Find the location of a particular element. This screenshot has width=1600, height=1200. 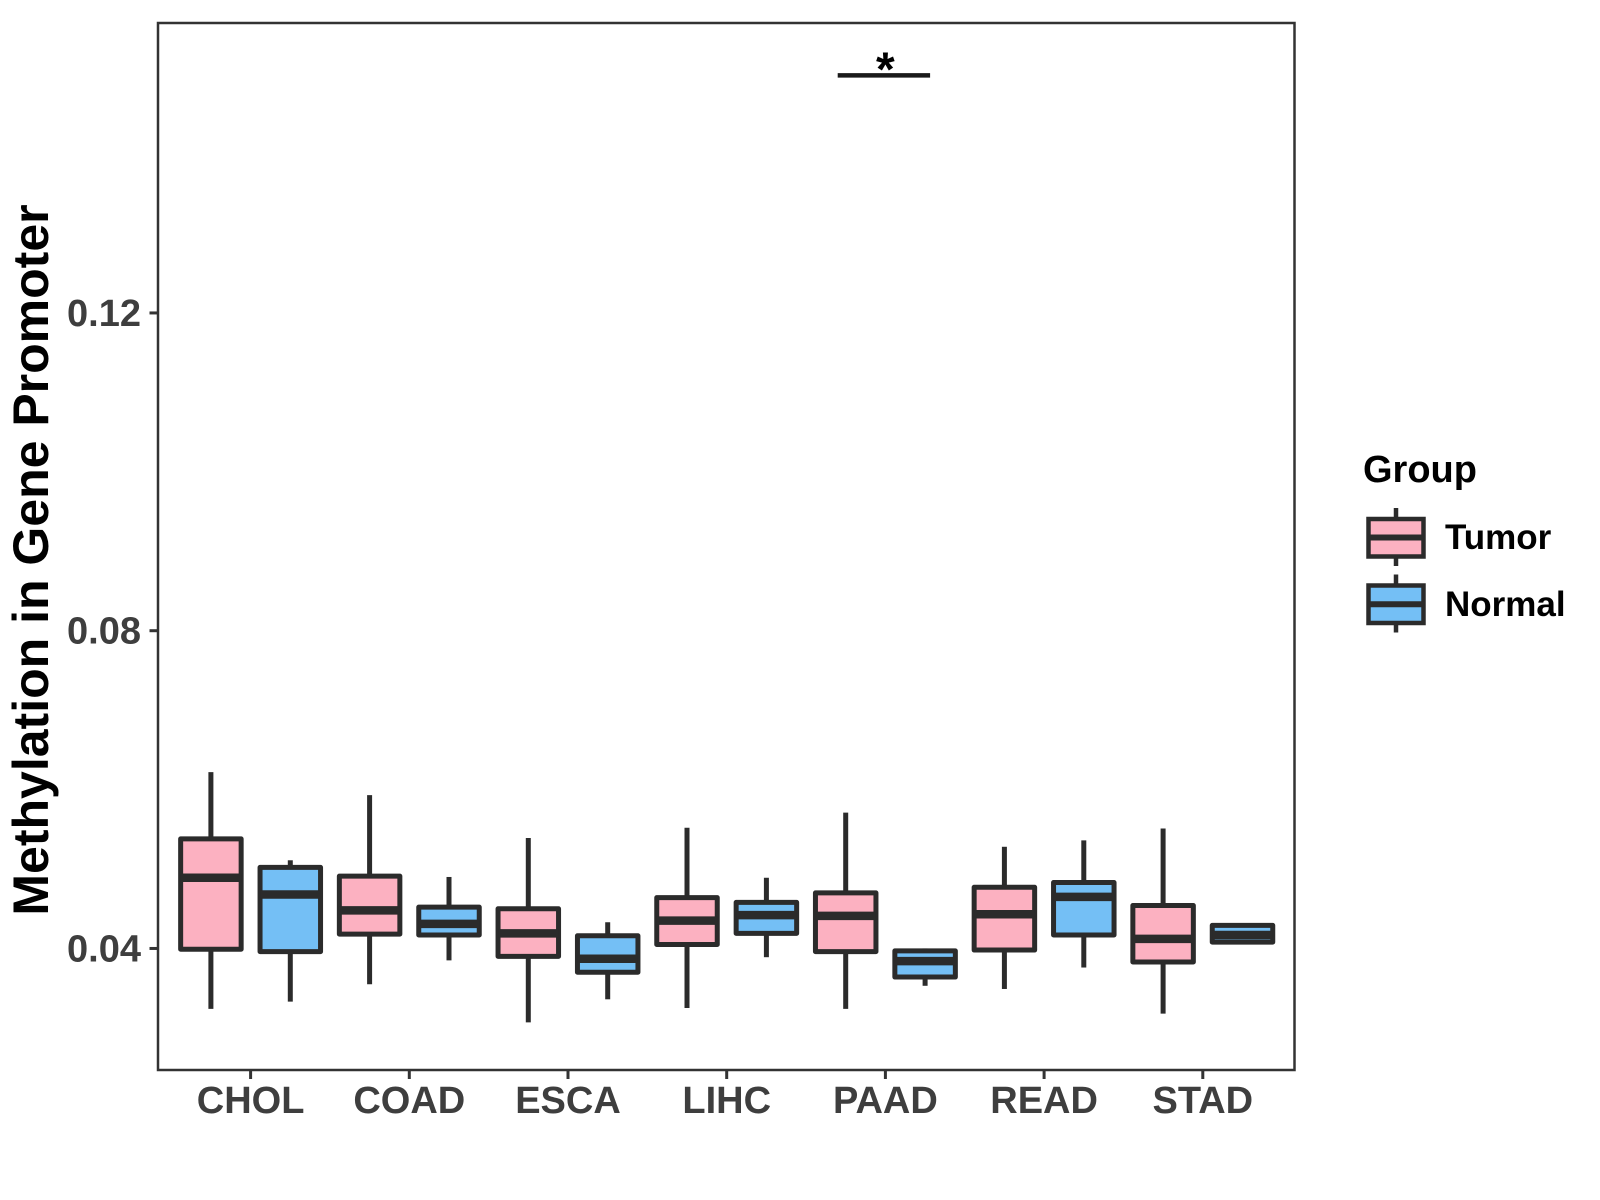

x-tick-label-chol: CHOL is located at coordinates (251, 1101).